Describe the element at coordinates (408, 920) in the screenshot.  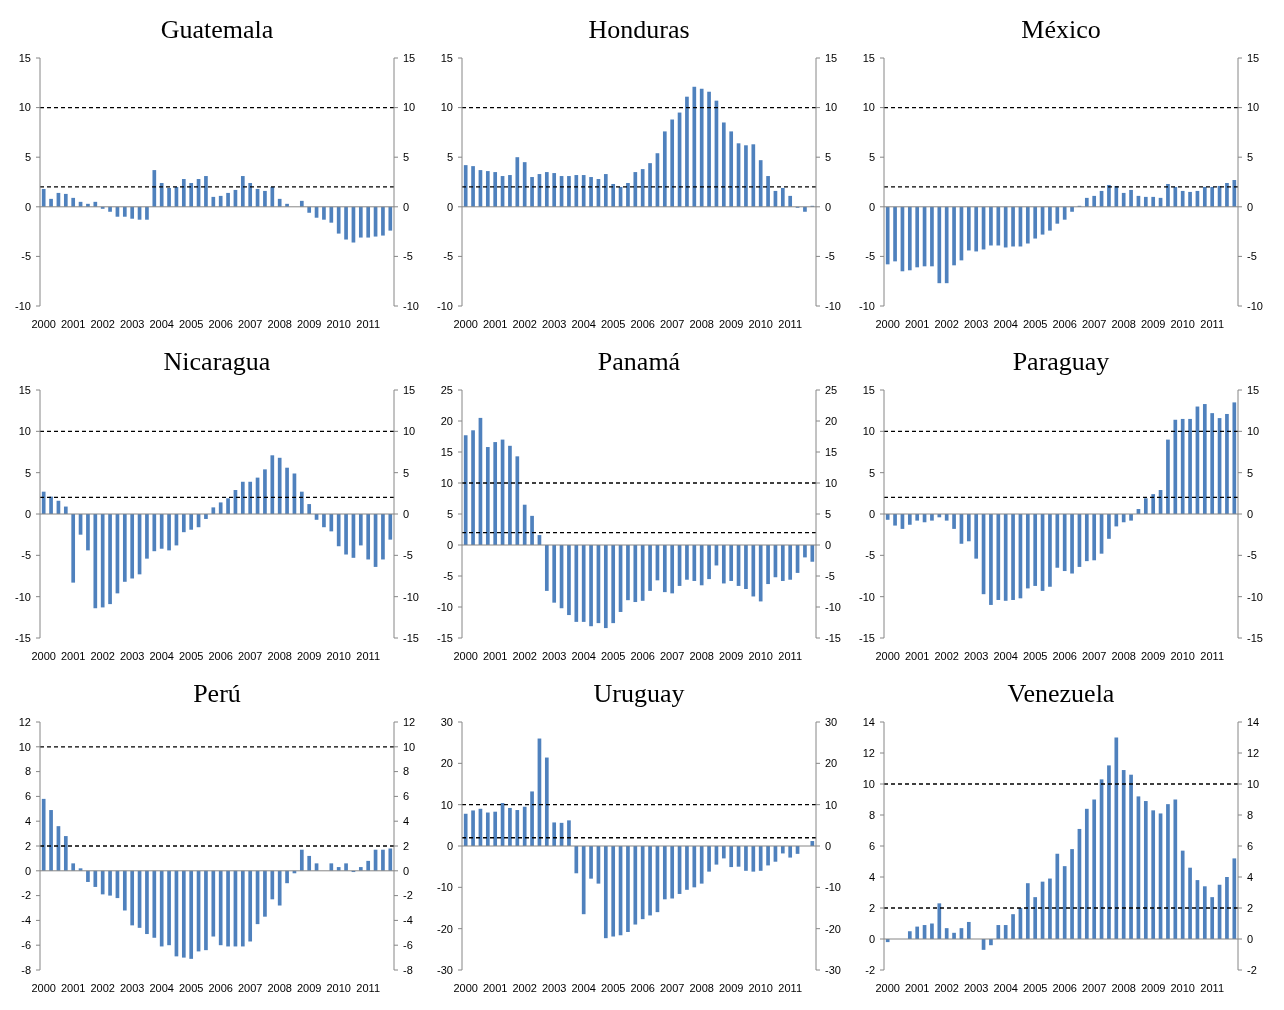
I see `y2-tick-label: -4` at that location.